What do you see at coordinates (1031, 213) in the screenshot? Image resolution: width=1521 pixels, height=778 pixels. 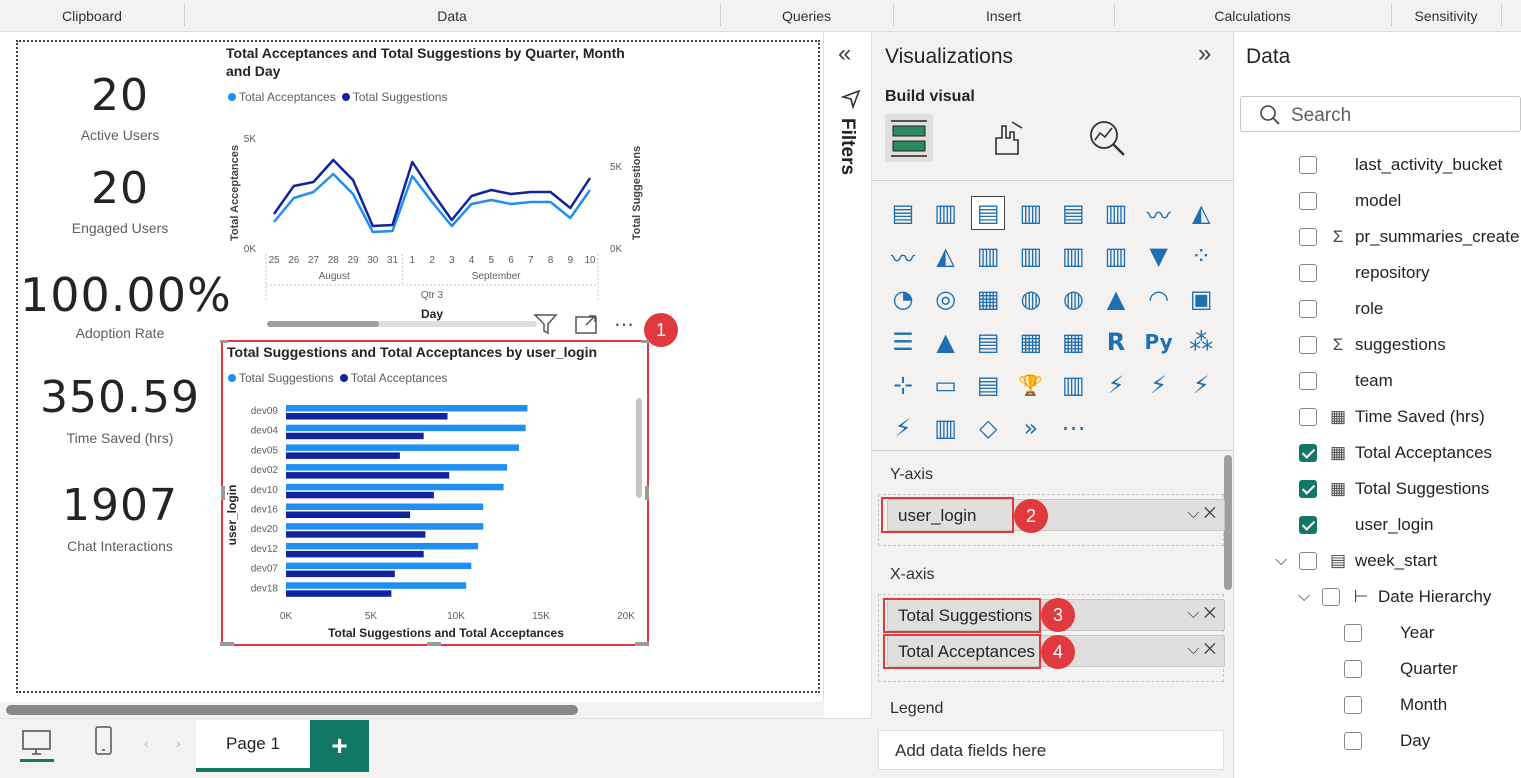 I see `viz-type-clustered-column-icon: ▥` at bounding box center [1031, 213].